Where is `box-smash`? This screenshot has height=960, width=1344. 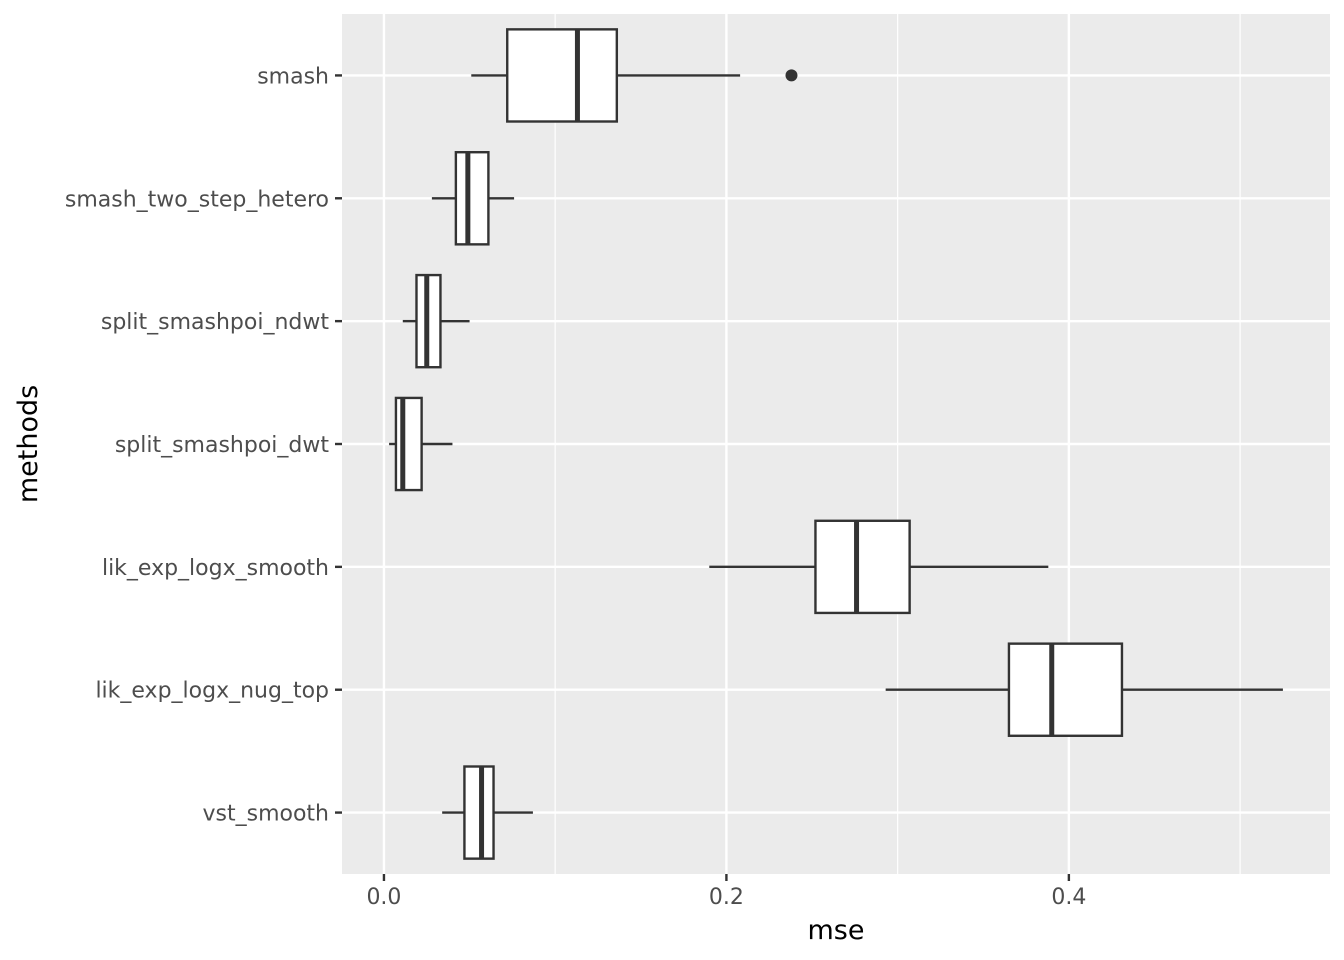 box-smash is located at coordinates (634, 75).